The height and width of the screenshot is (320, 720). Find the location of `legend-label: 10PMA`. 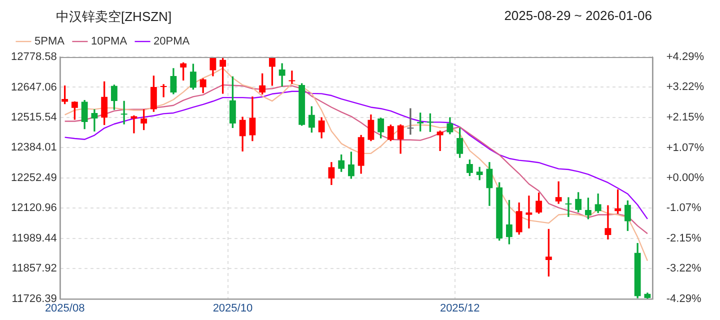

legend-label: 10PMA is located at coordinates (109, 42).